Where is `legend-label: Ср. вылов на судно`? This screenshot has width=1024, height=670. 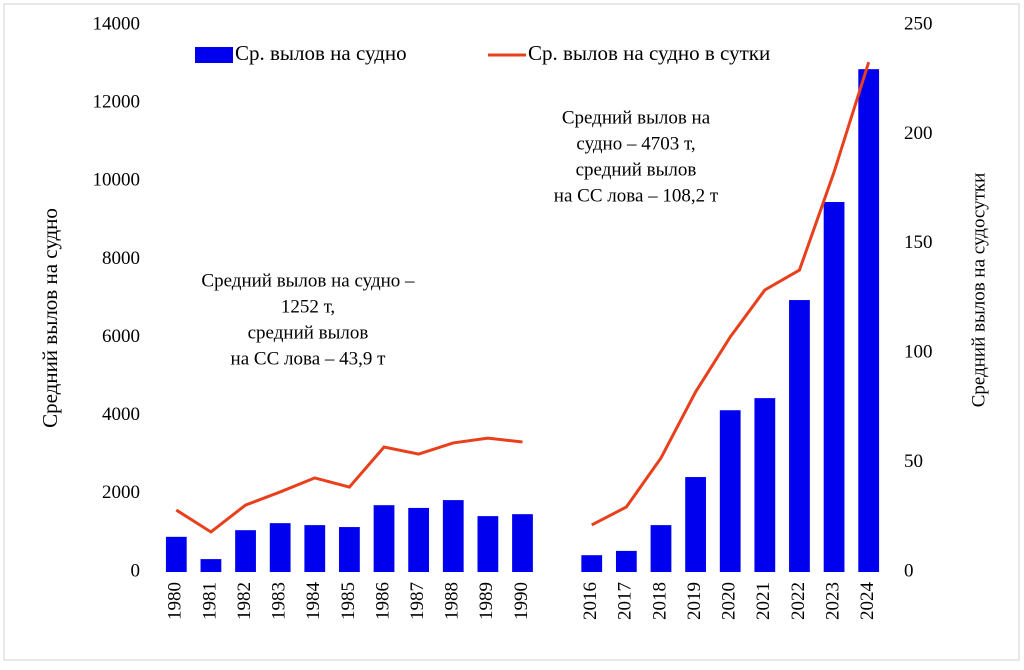 legend-label: Ср. вылов на судно is located at coordinates (321, 53).